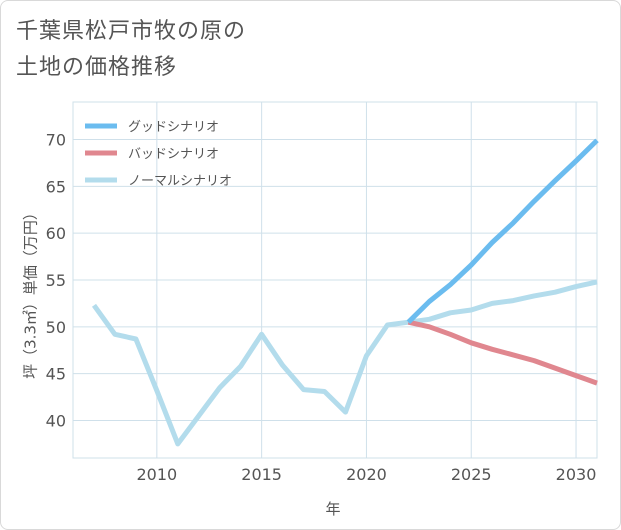 This screenshot has height=530, width=621. What do you see at coordinates (131, 50) in the screenshot?
I see `page-title: 千葉県松戸市牧の原の 土地の価格推移` at bounding box center [131, 50].